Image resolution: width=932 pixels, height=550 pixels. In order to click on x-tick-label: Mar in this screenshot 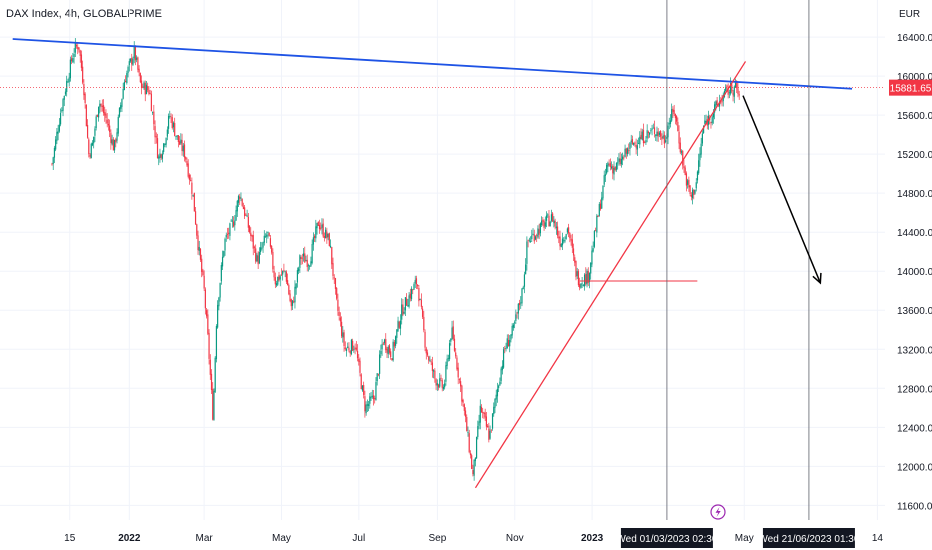, I will do `click(205, 538)`.